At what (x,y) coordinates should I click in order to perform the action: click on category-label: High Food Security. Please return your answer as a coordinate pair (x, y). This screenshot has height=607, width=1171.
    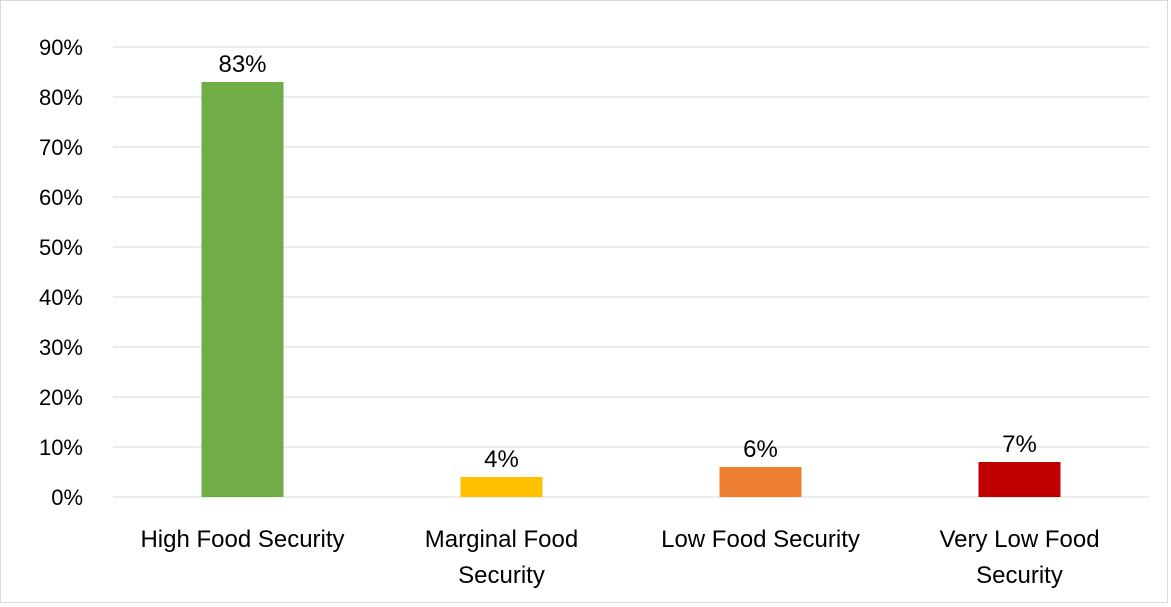
    Looking at the image, I should click on (242, 539).